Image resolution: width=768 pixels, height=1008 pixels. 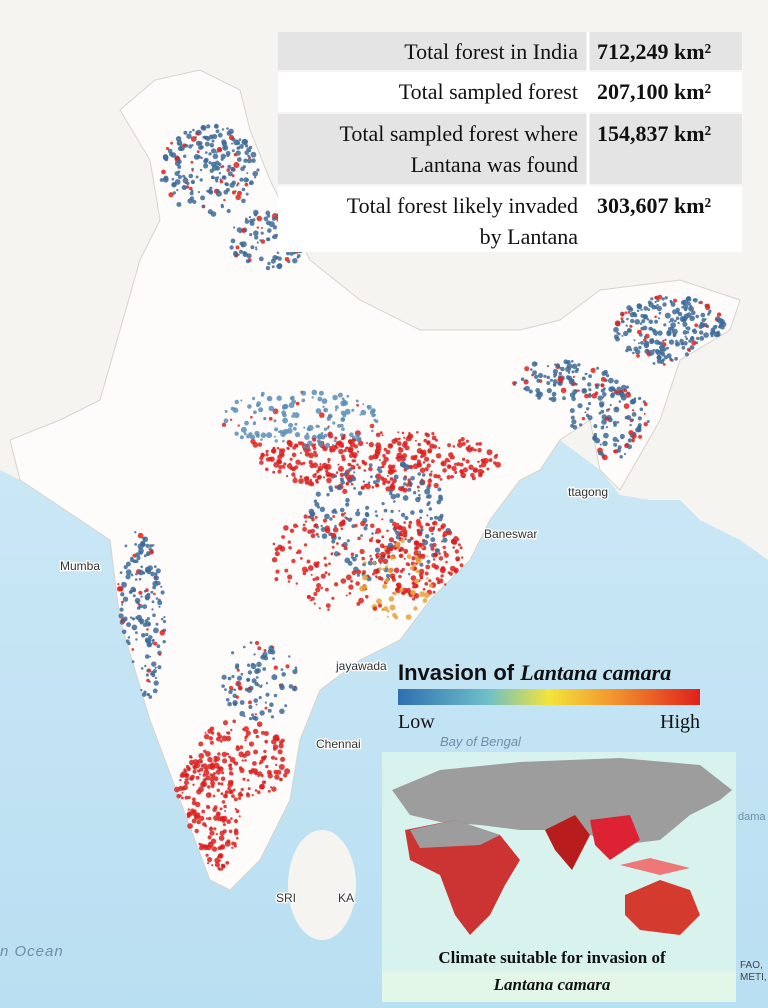 What do you see at coordinates (615, 837) in the screenshot?
I see `inset-se-asia` at bounding box center [615, 837].